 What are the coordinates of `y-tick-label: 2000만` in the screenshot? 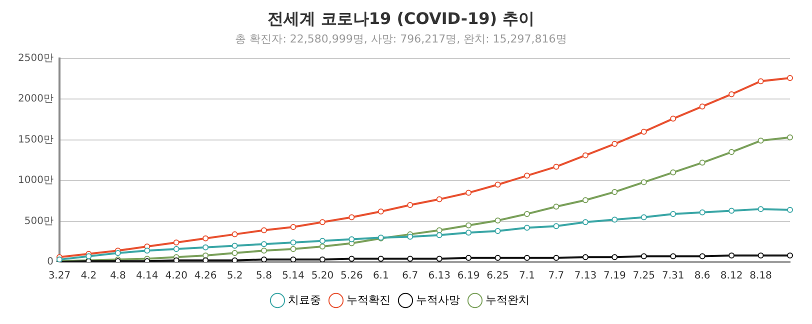 It's located at (36, 99).